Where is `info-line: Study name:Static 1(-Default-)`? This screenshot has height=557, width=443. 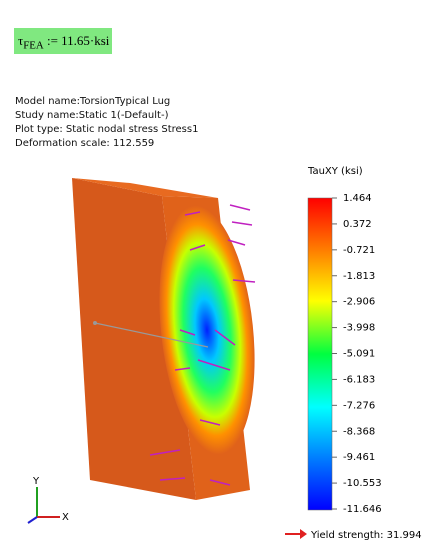 info-line: Study name:Static 1(-Default-) is located at coordinates (92, 115).